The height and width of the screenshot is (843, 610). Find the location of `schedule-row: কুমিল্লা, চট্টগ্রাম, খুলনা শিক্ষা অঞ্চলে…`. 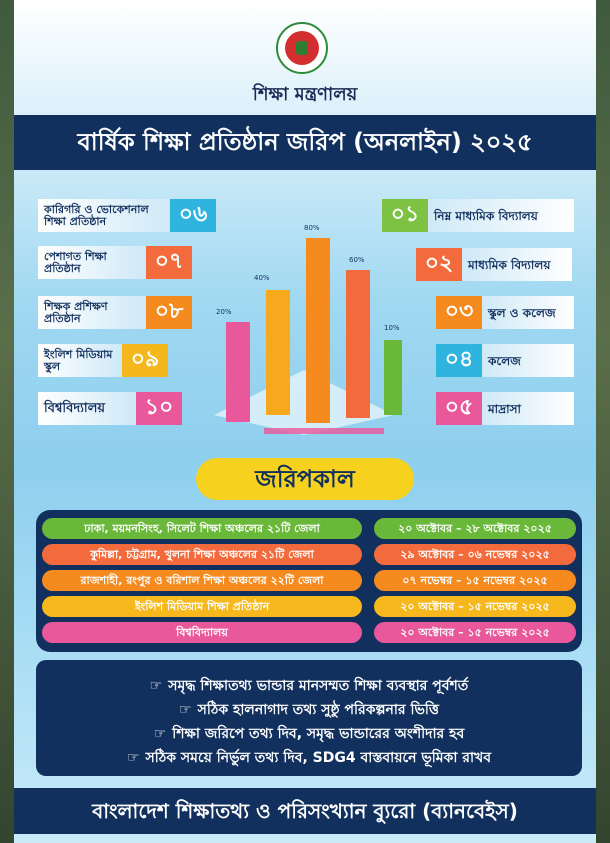

schedule-row: কুমিল্লা, চট্টগ্রাম, খুলনা শিক্ষা অঞ্চলে… is located at coordinates (309, 554).